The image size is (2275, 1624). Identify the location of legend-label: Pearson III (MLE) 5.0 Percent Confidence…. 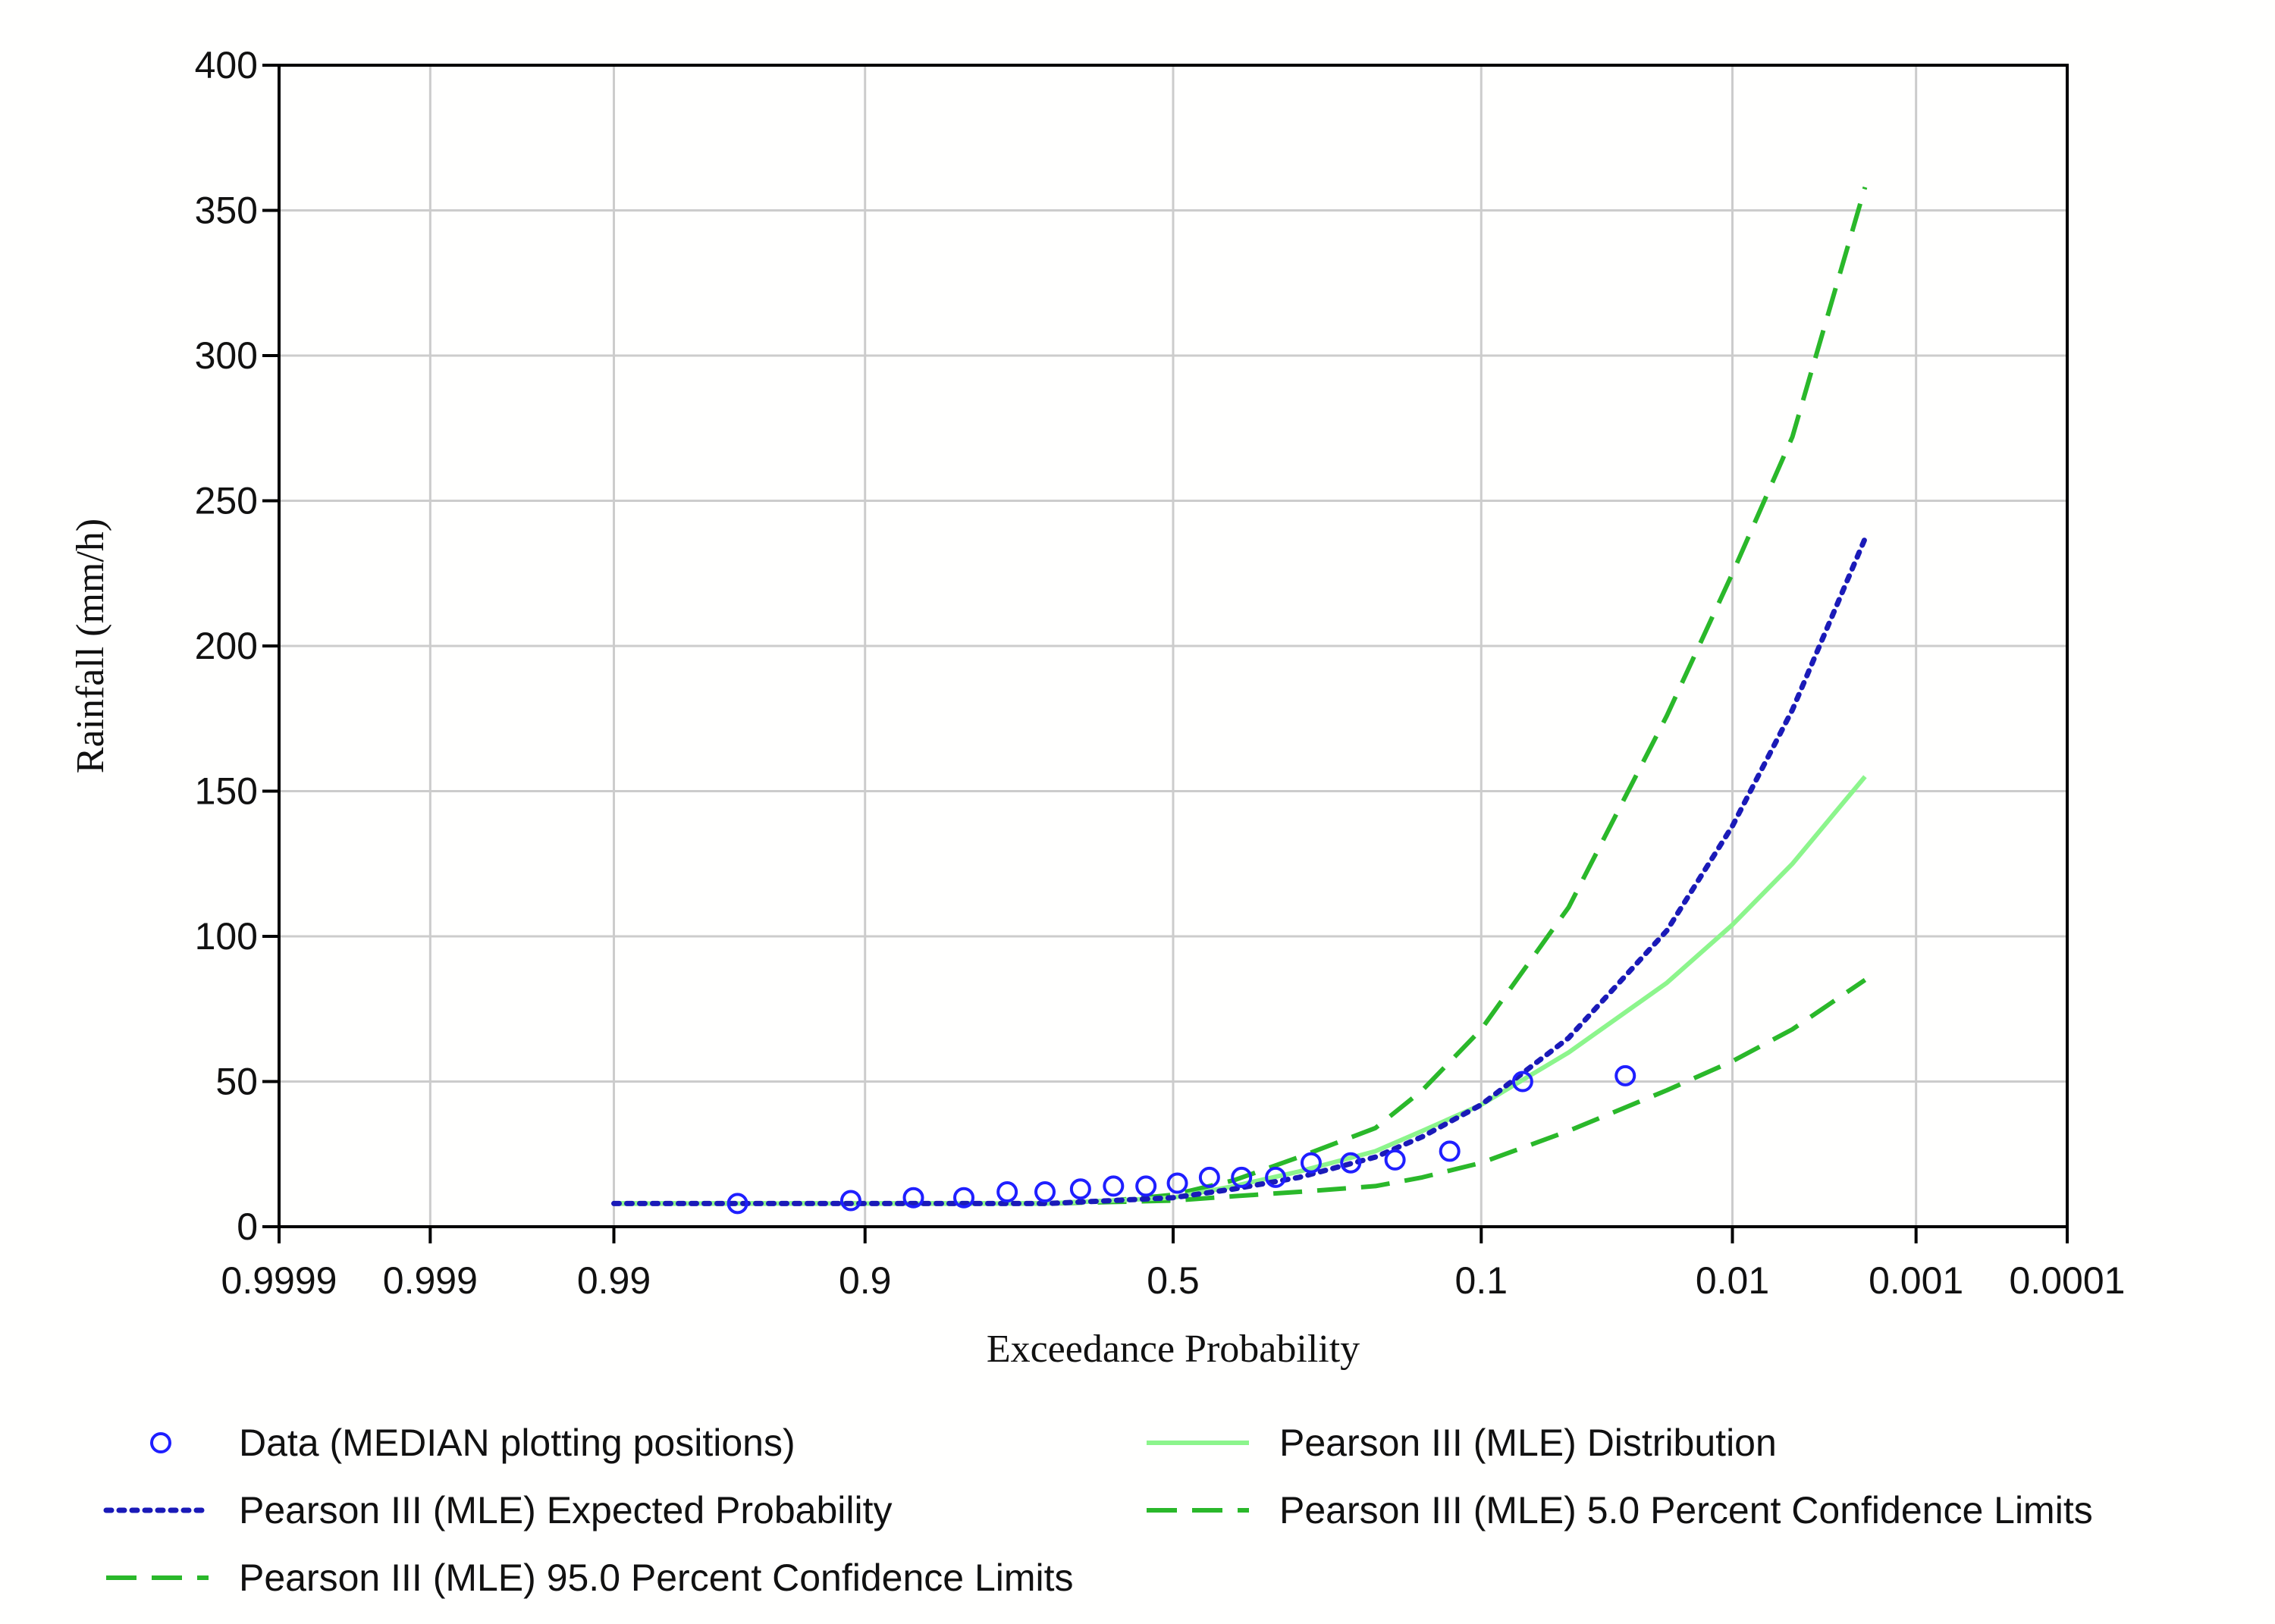
(1686, 1510).